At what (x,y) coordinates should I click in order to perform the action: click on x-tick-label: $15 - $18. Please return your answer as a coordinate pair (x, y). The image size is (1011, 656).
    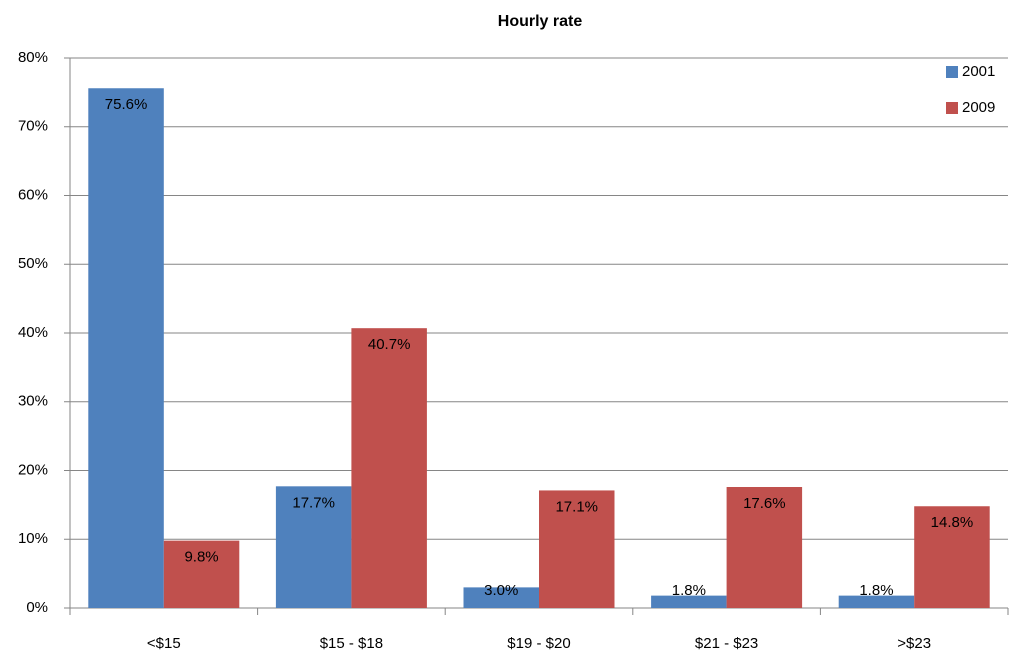
    Looking at the image, I should click on (351, 643).